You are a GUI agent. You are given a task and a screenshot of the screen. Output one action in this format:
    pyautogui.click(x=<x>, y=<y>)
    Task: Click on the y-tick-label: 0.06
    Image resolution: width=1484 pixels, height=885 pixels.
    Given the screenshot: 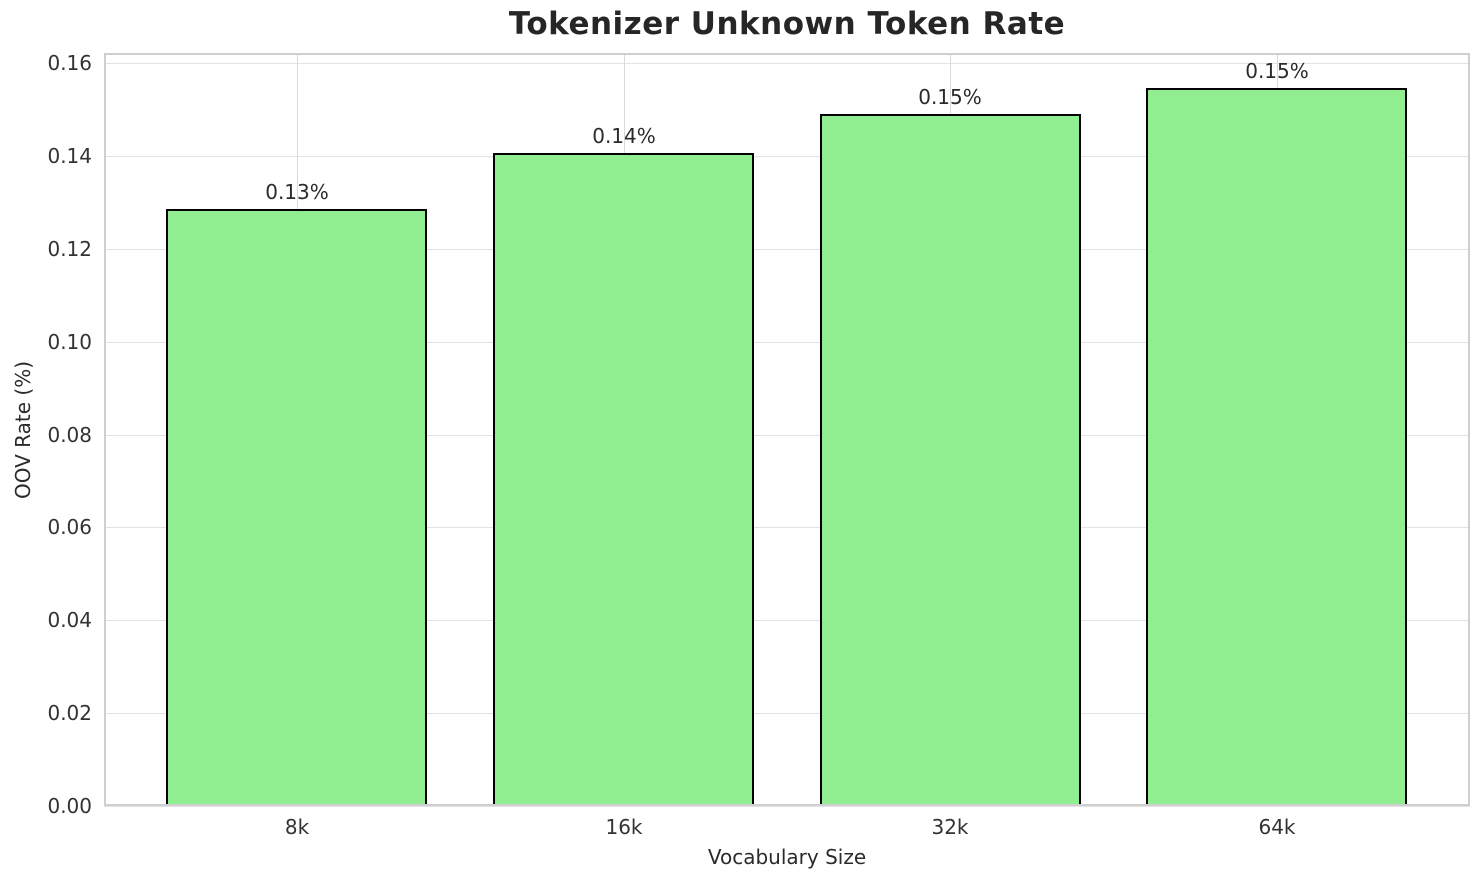 What is the action you would take?
    pyautogui.click(x=69, y=527)
    